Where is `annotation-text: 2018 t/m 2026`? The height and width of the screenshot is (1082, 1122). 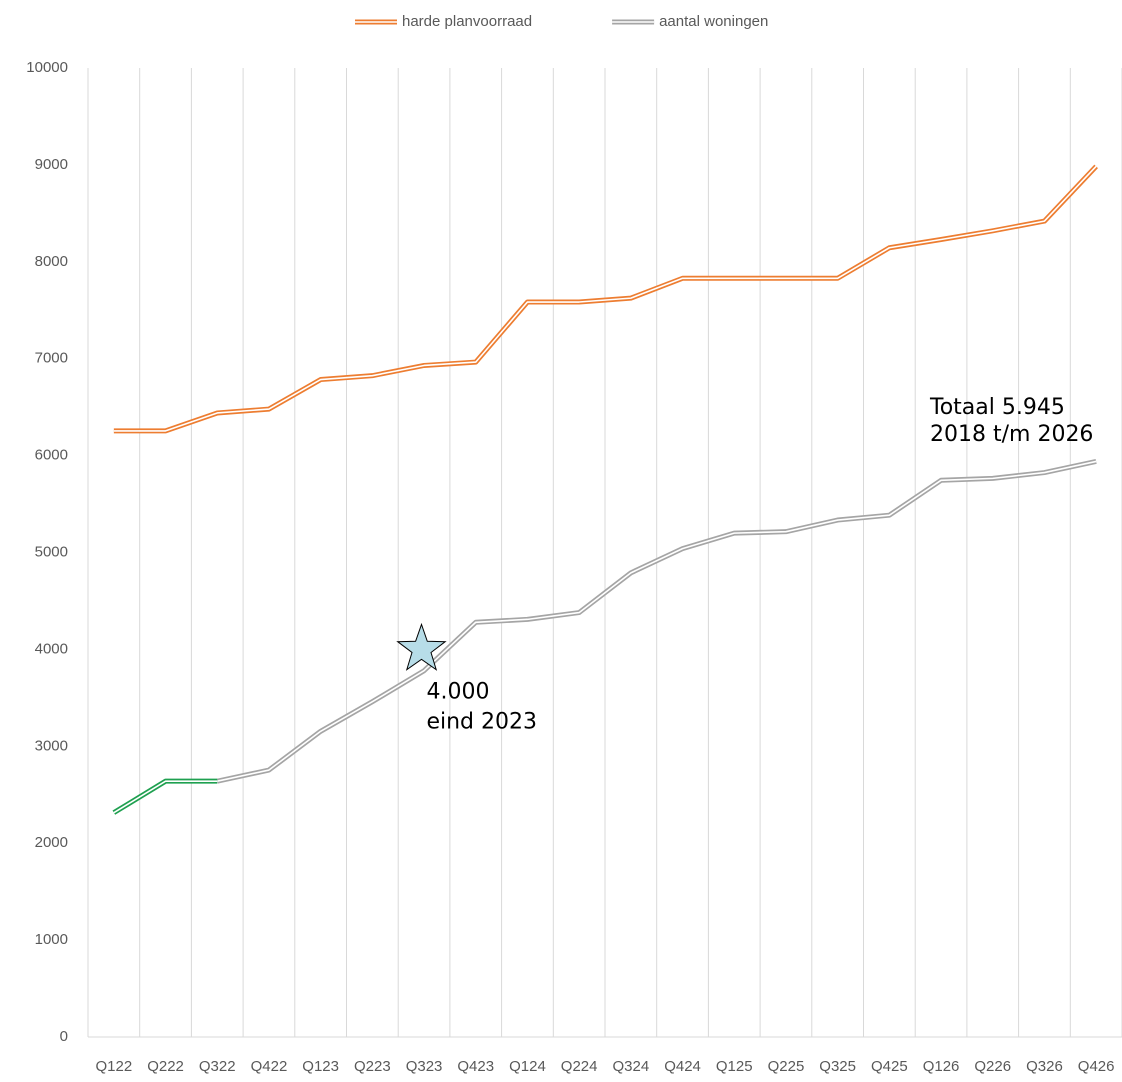 annotation-text: 2018 t/m 2026 is located at coordinates (1011, 434).